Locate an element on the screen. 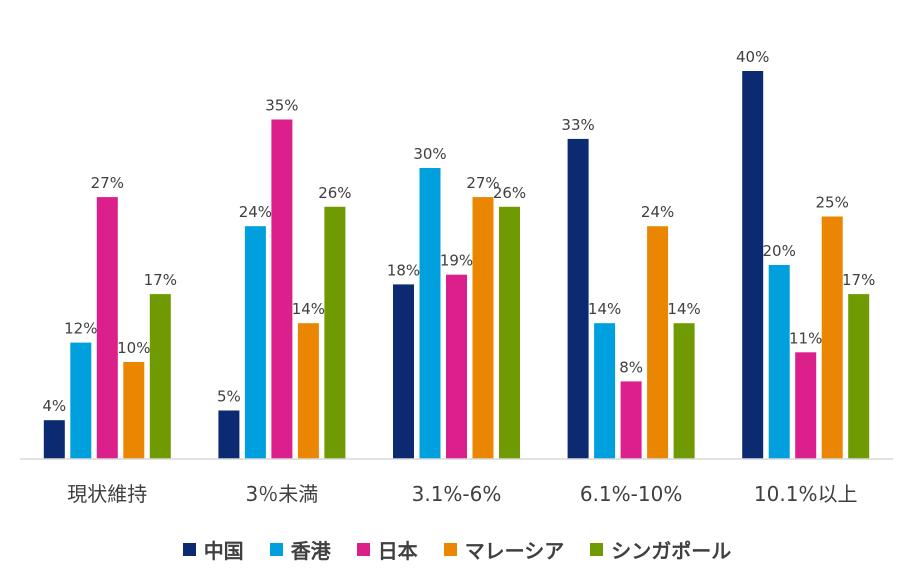 This screenshot has width=914, height=583. data-label: 5% is located at coordinates (229, 397).